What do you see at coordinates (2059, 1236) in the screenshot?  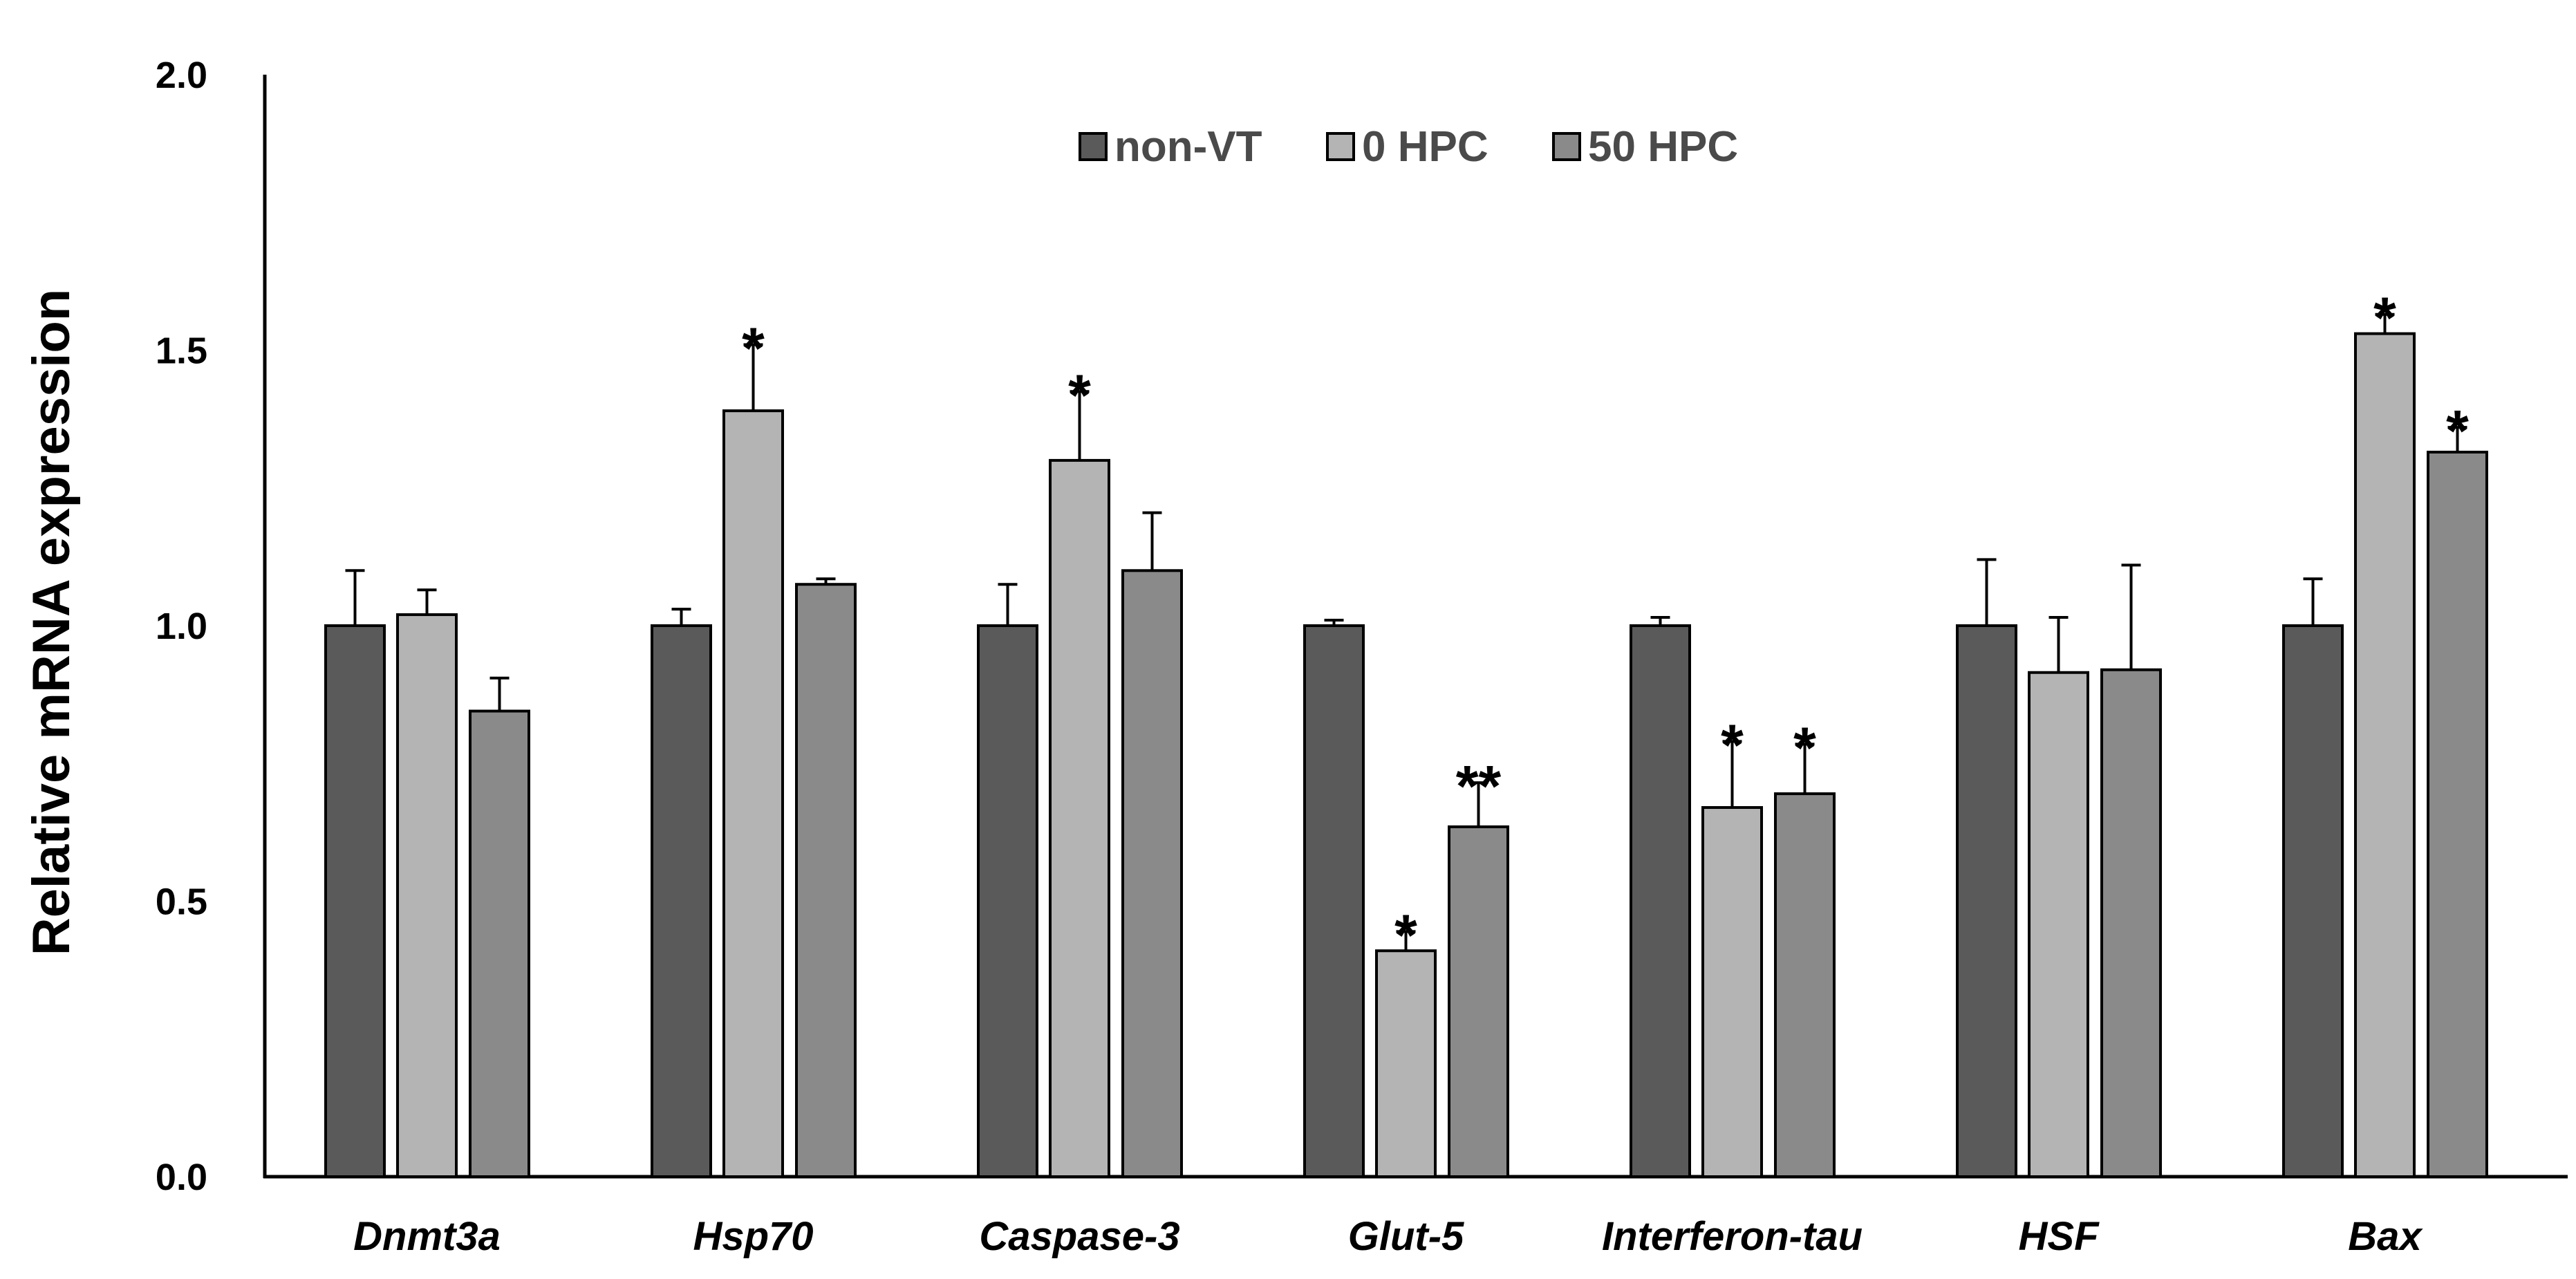 I see `x-tick-label: HSF` at bounding box center [2059, 1236].